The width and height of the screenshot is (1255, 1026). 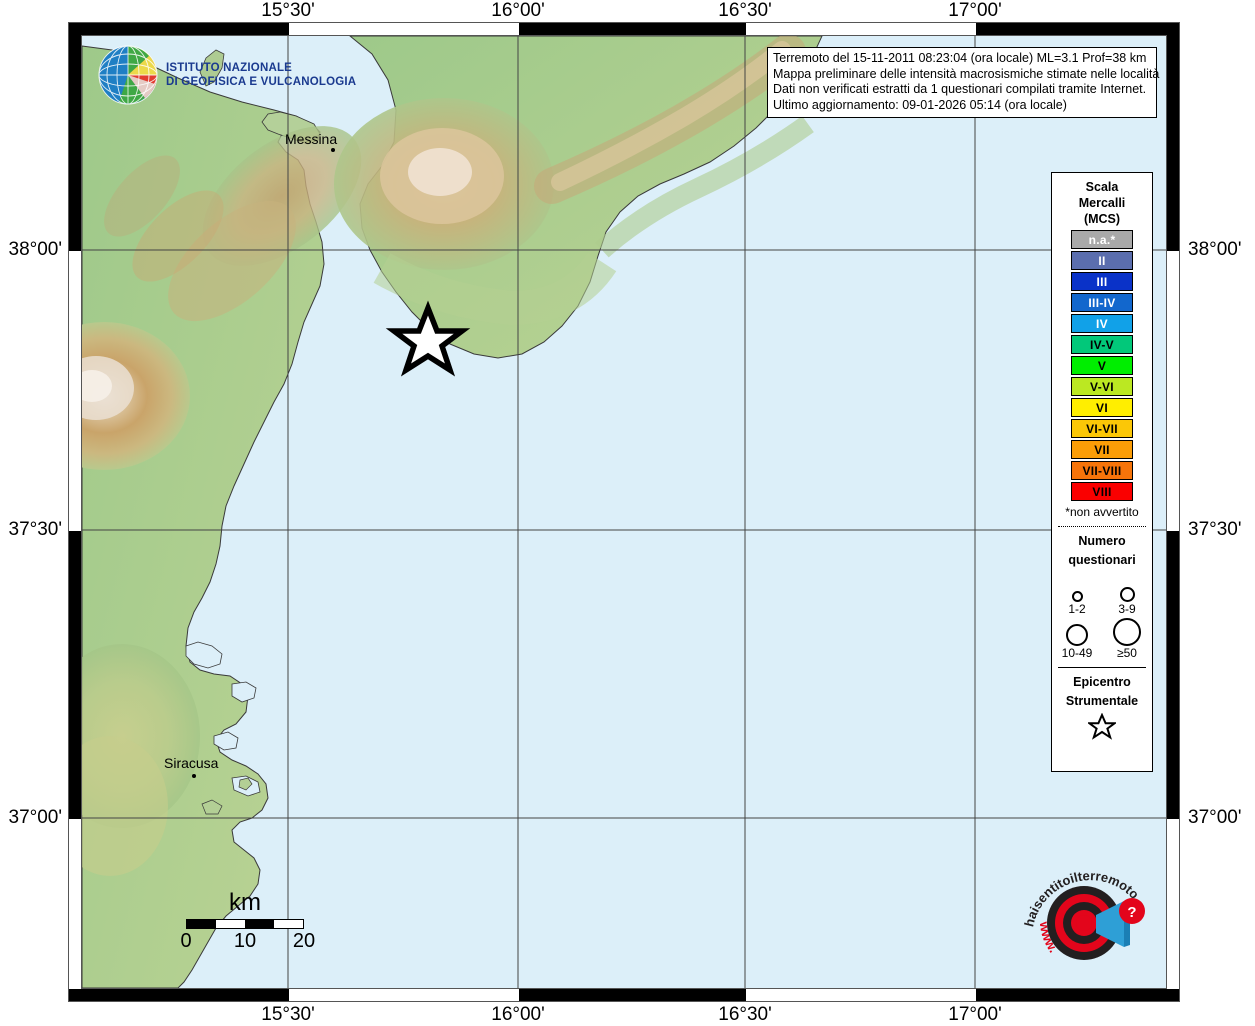 I want to click on axis-tick-top-0: 15°30', so click(x=288, y=10).